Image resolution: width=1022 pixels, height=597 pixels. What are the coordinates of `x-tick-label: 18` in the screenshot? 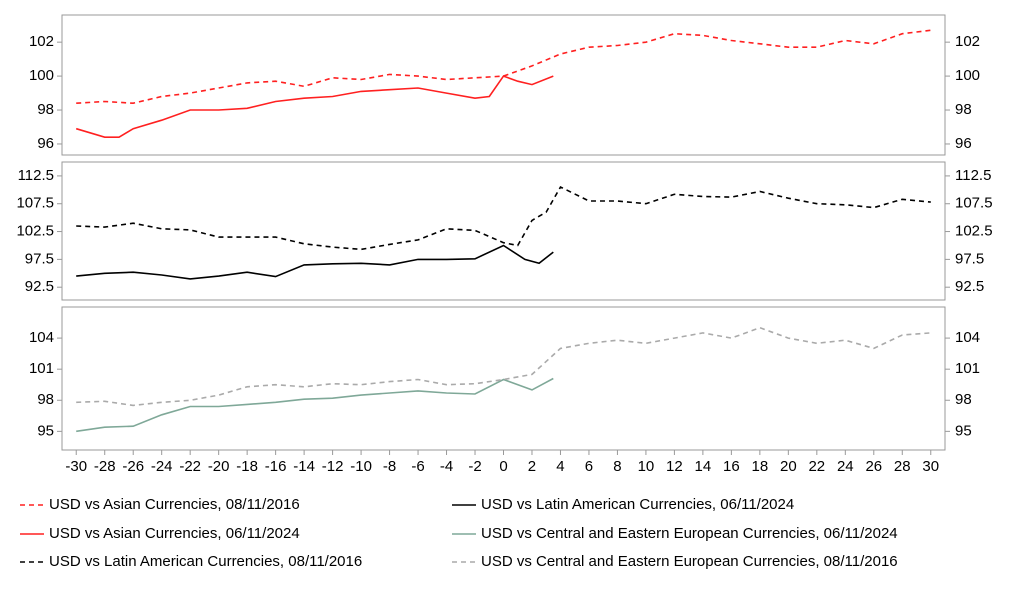 It's located at (760, 466).